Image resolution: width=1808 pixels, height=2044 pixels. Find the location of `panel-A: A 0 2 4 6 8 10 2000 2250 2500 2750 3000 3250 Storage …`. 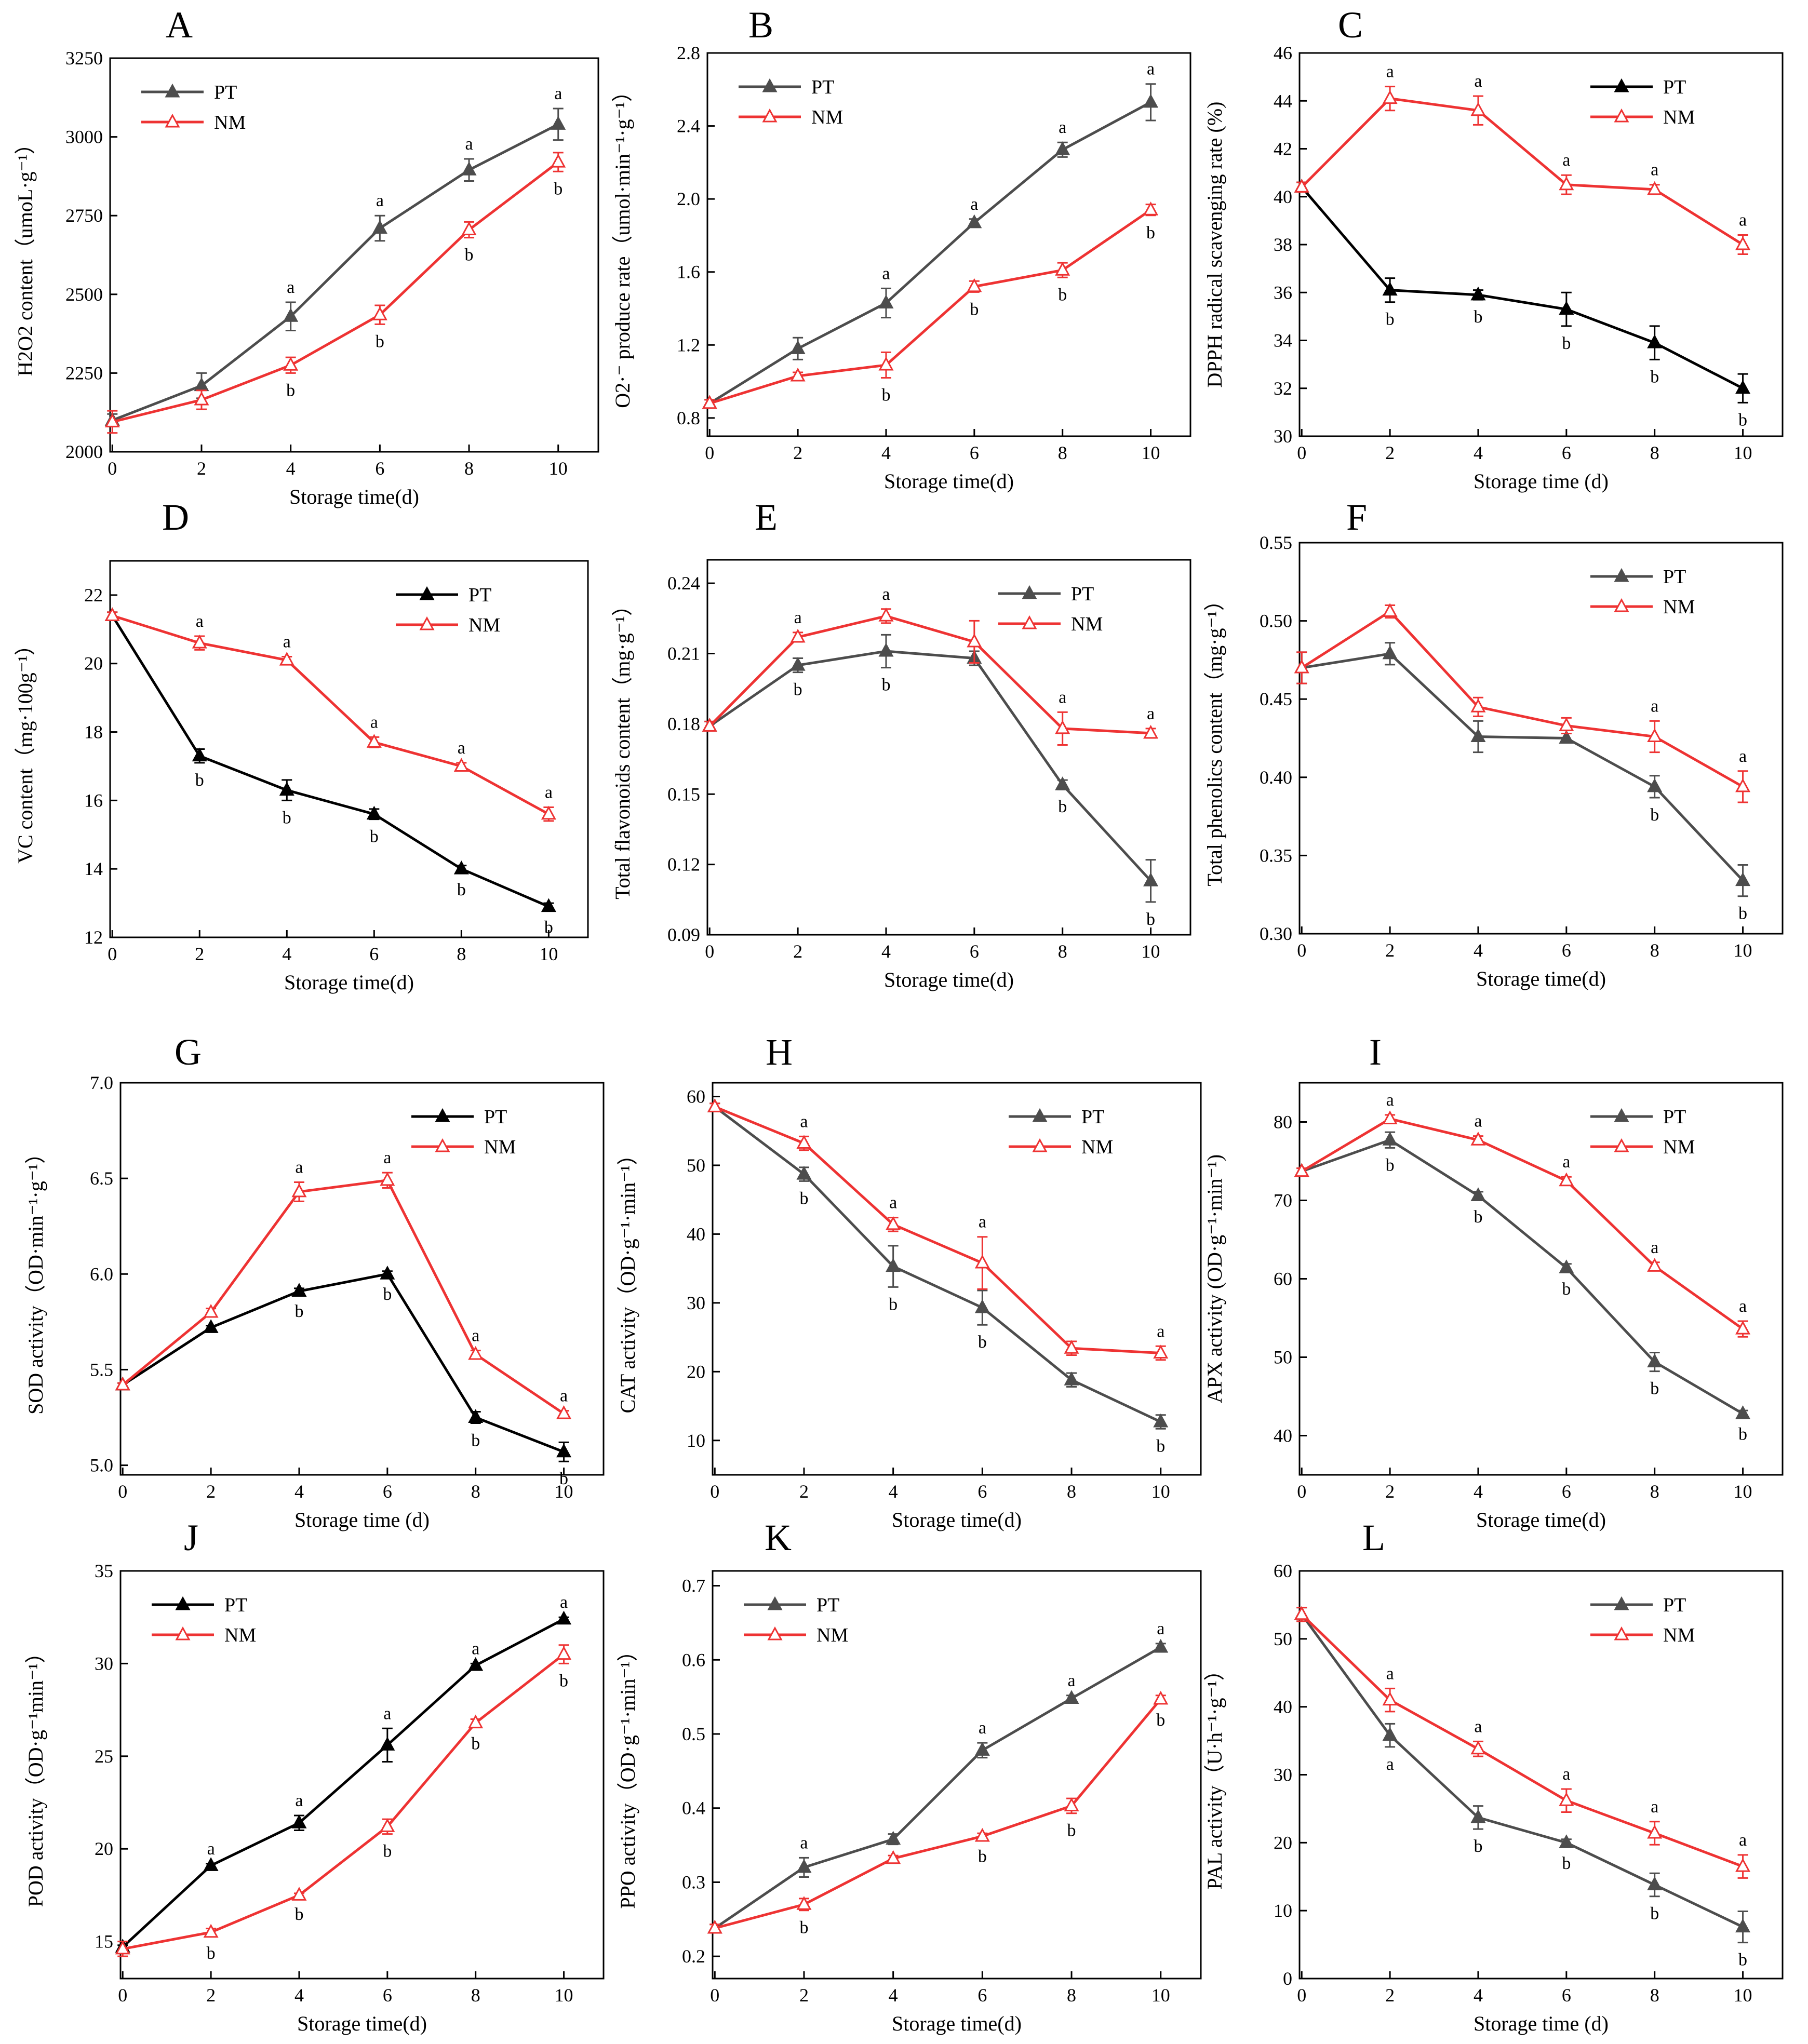

panel-A: A 0 2 4 6 8 10 2000 2250 2500 2750 3000 3250 Storage … is located at coordinates (306, 256).